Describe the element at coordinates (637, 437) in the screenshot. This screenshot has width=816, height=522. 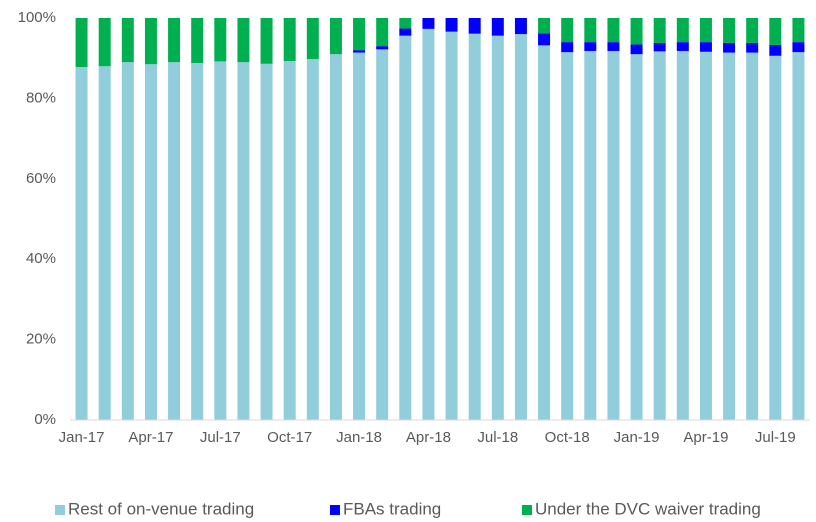
I see `x-tick-label: Jan-19` at that location.